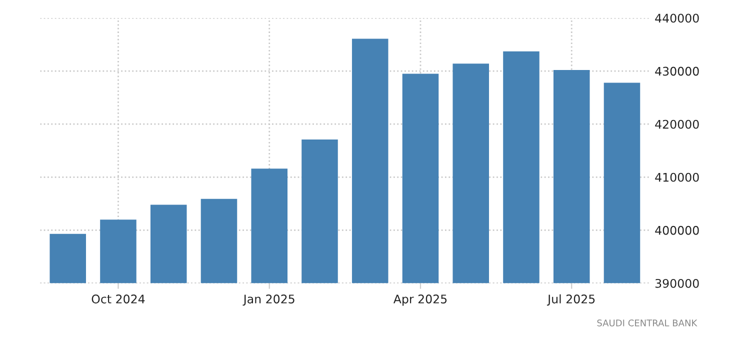 This screenshot has height=340, width=730. I want to click on y-tick-label: 400000, so click(677, 230).